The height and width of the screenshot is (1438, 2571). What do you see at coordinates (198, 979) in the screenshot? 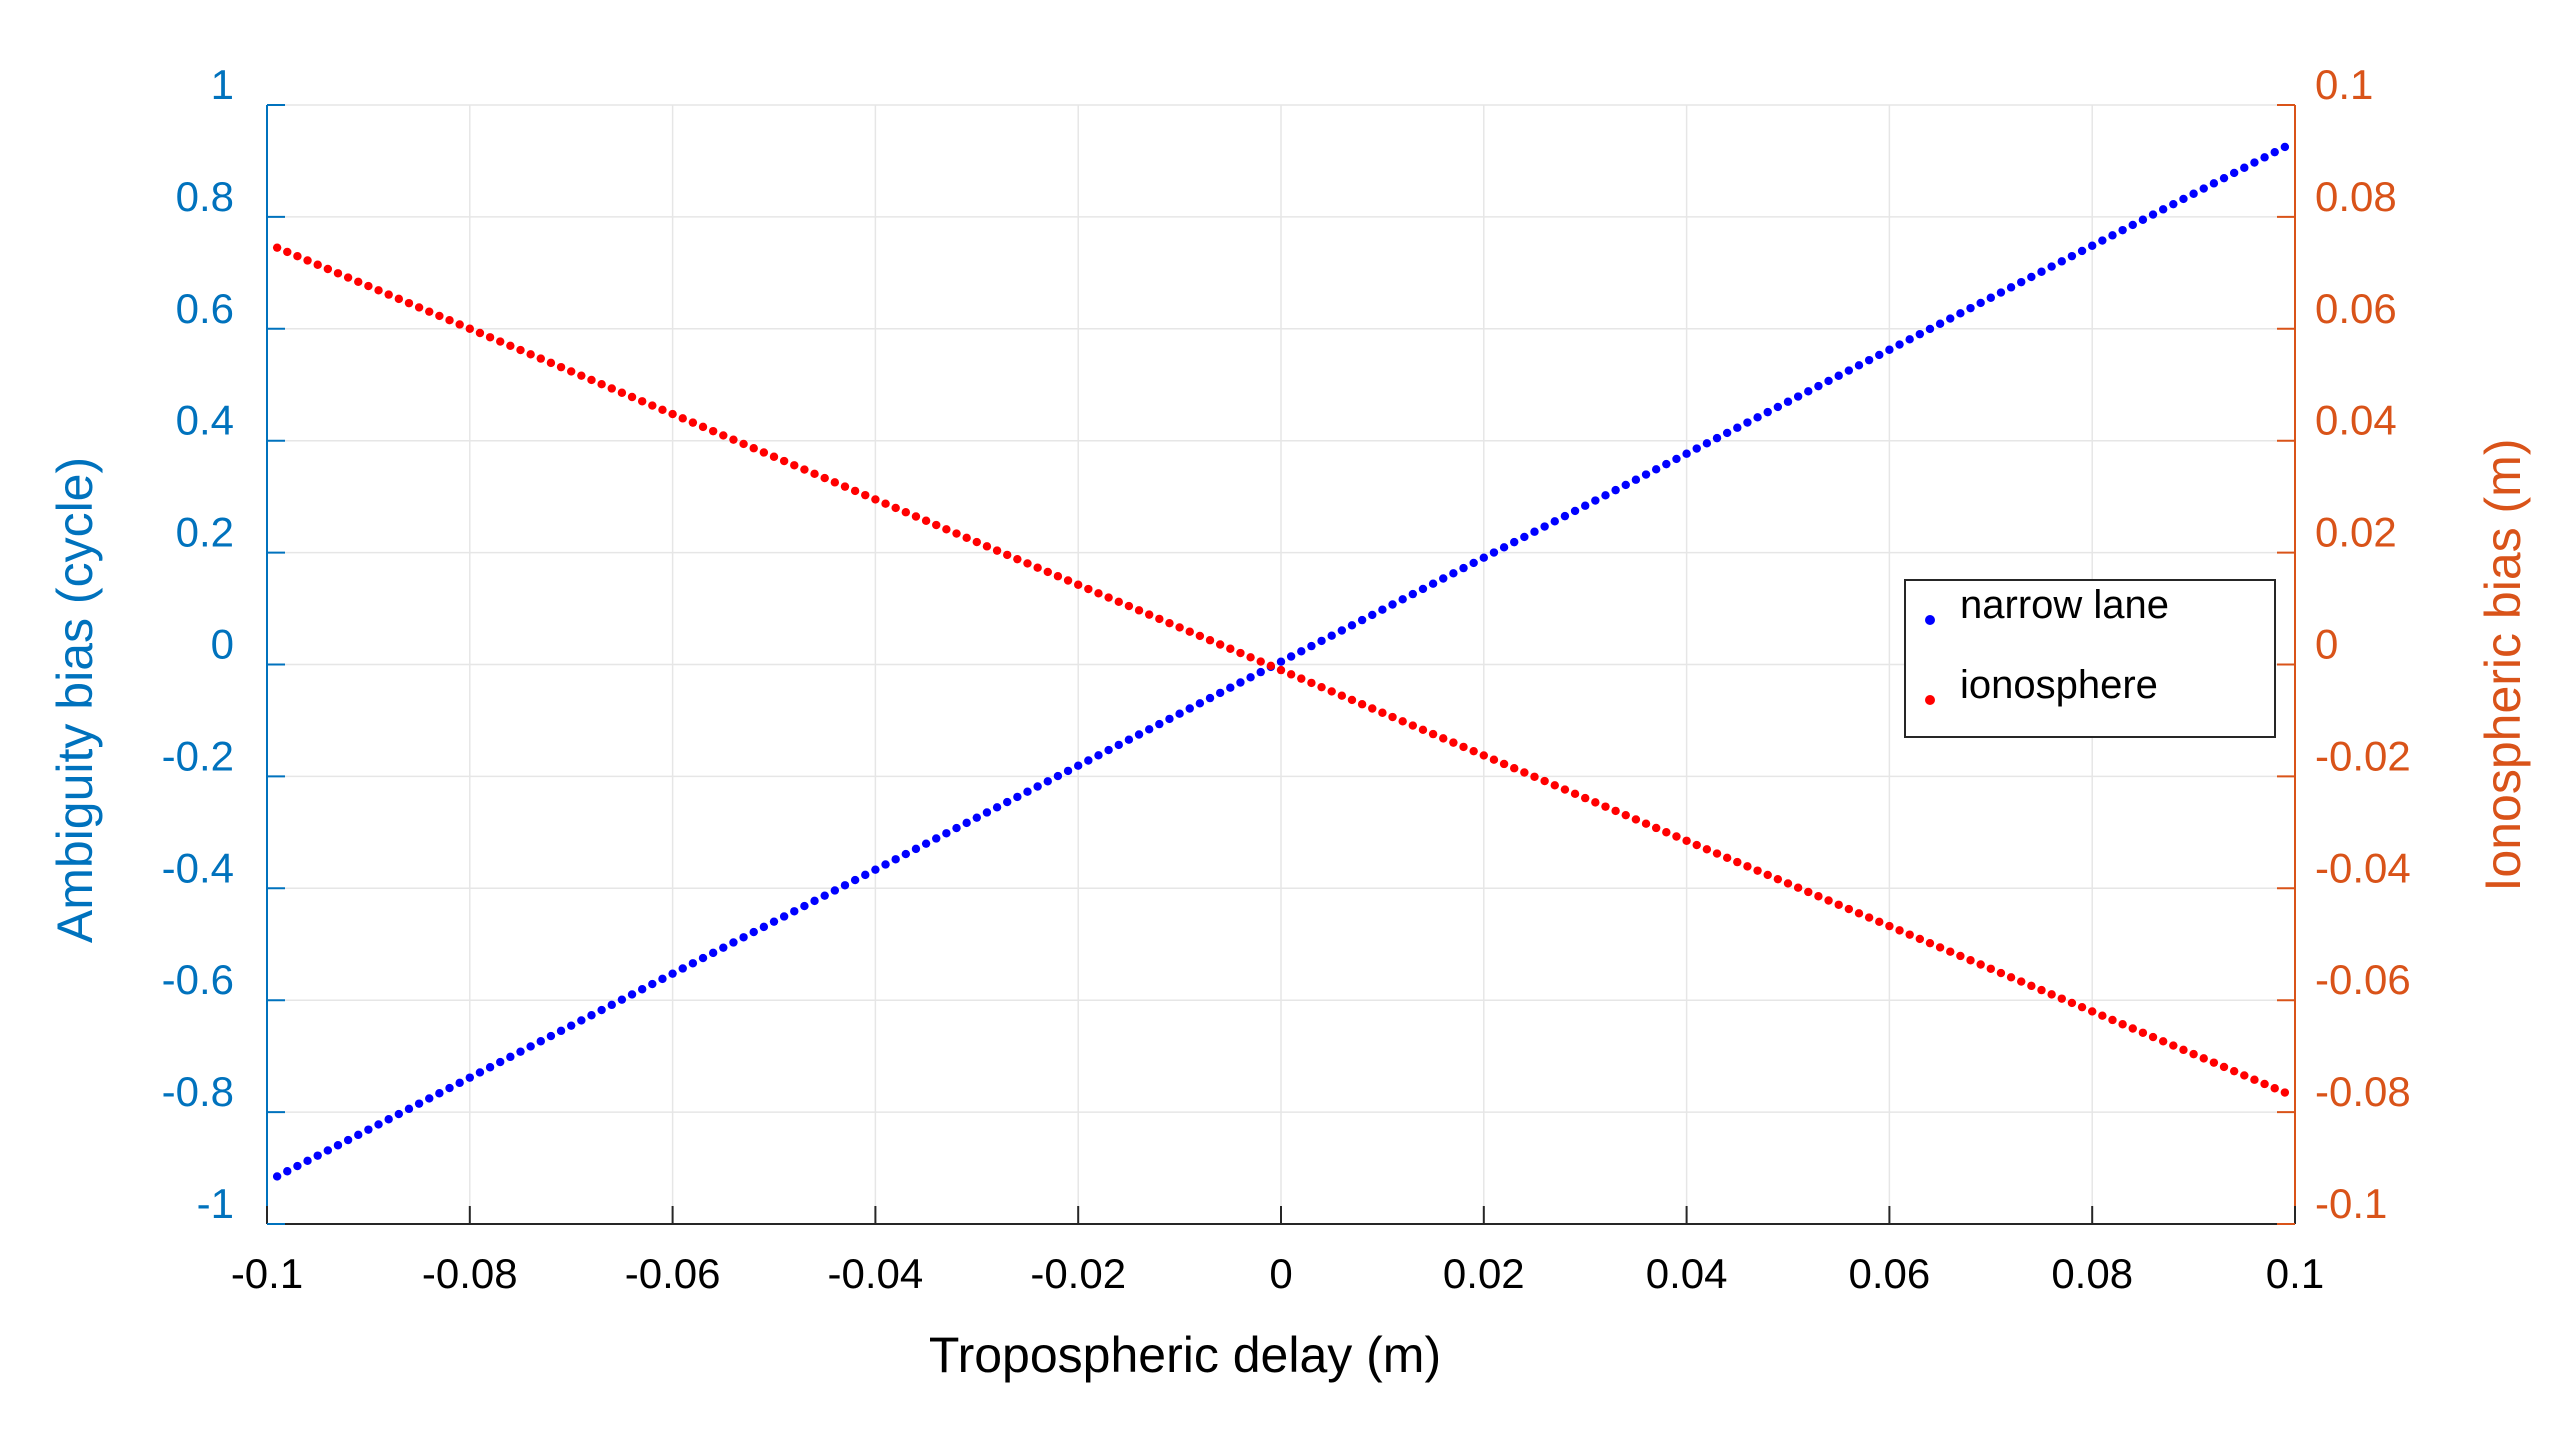
I see `y-left-tick-label: -0.6` at bounding box center [198, 979].